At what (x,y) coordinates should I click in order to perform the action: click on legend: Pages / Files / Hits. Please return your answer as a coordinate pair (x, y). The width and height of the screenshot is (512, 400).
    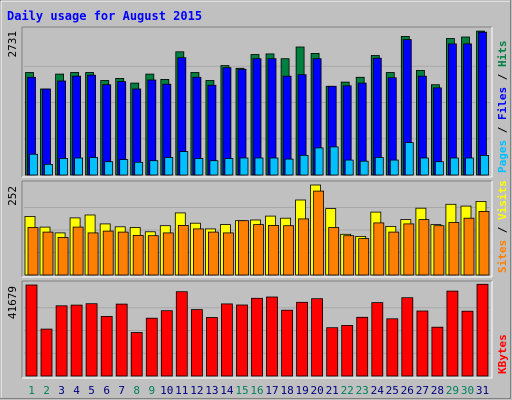
    Looking at the image, I should click on (502, 107).